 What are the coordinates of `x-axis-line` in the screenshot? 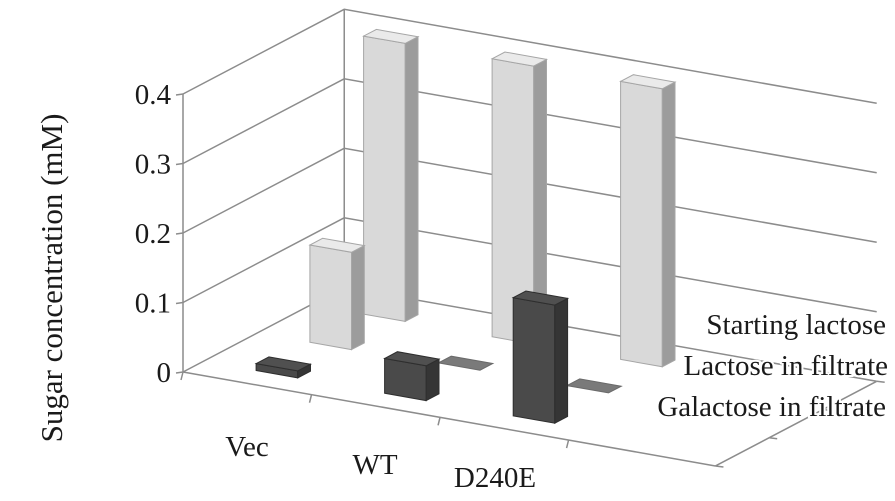 It's located at (449, 419).